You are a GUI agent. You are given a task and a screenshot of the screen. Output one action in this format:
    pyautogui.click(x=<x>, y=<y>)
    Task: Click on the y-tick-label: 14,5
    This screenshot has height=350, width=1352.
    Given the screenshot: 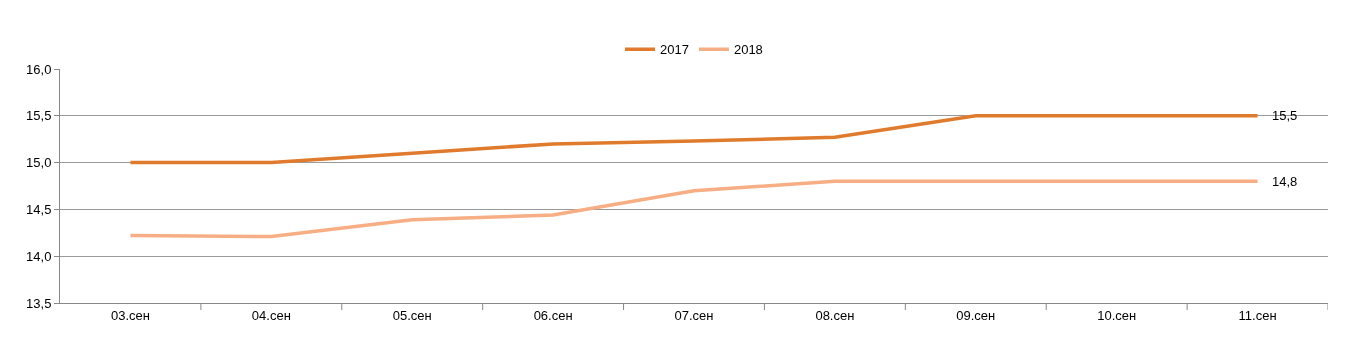 What is the action you would take?
    pyautogui.click(x=39, y=209)
    